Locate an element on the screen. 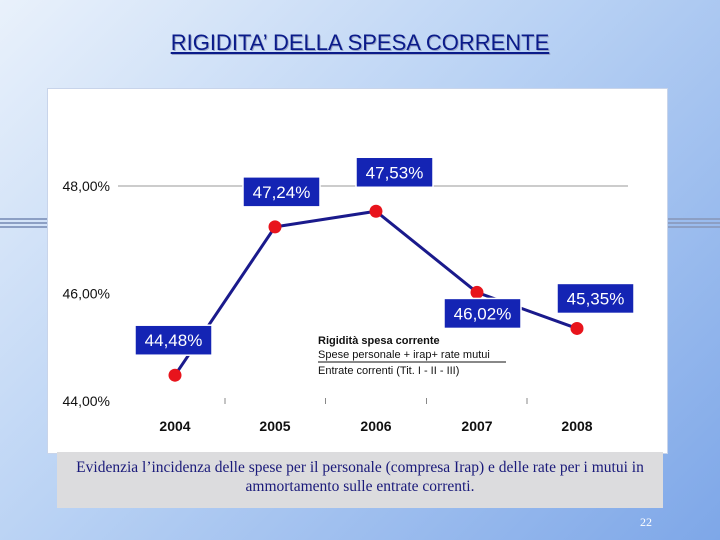 This screenshot has height=540, width=720. data-label: 45,35% is located at coordinates (596, 298).